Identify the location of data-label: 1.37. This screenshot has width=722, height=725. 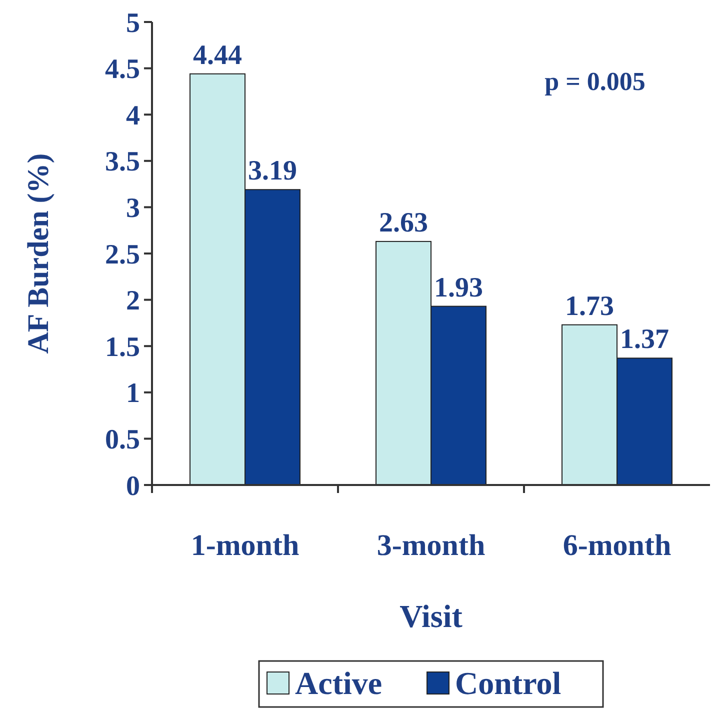
(644, 340).